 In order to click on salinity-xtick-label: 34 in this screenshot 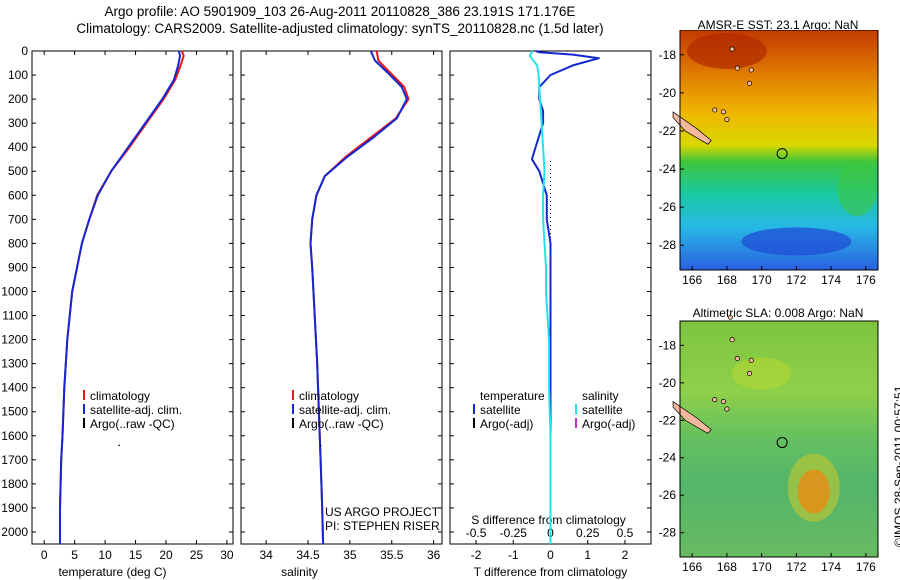, I will do `click(266, 555)`.